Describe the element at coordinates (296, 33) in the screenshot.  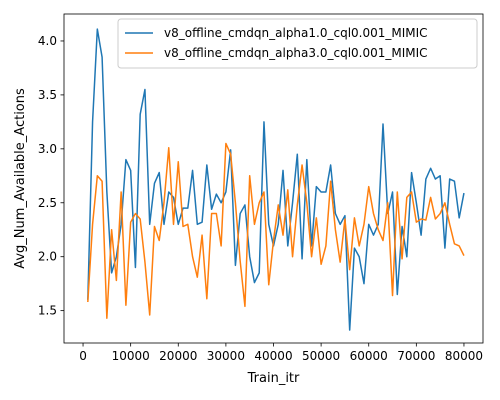
I see `legend-label-series-1: v8_offline_cmdqn_alpha1.0_cql0.001_MIMIC` at that location.